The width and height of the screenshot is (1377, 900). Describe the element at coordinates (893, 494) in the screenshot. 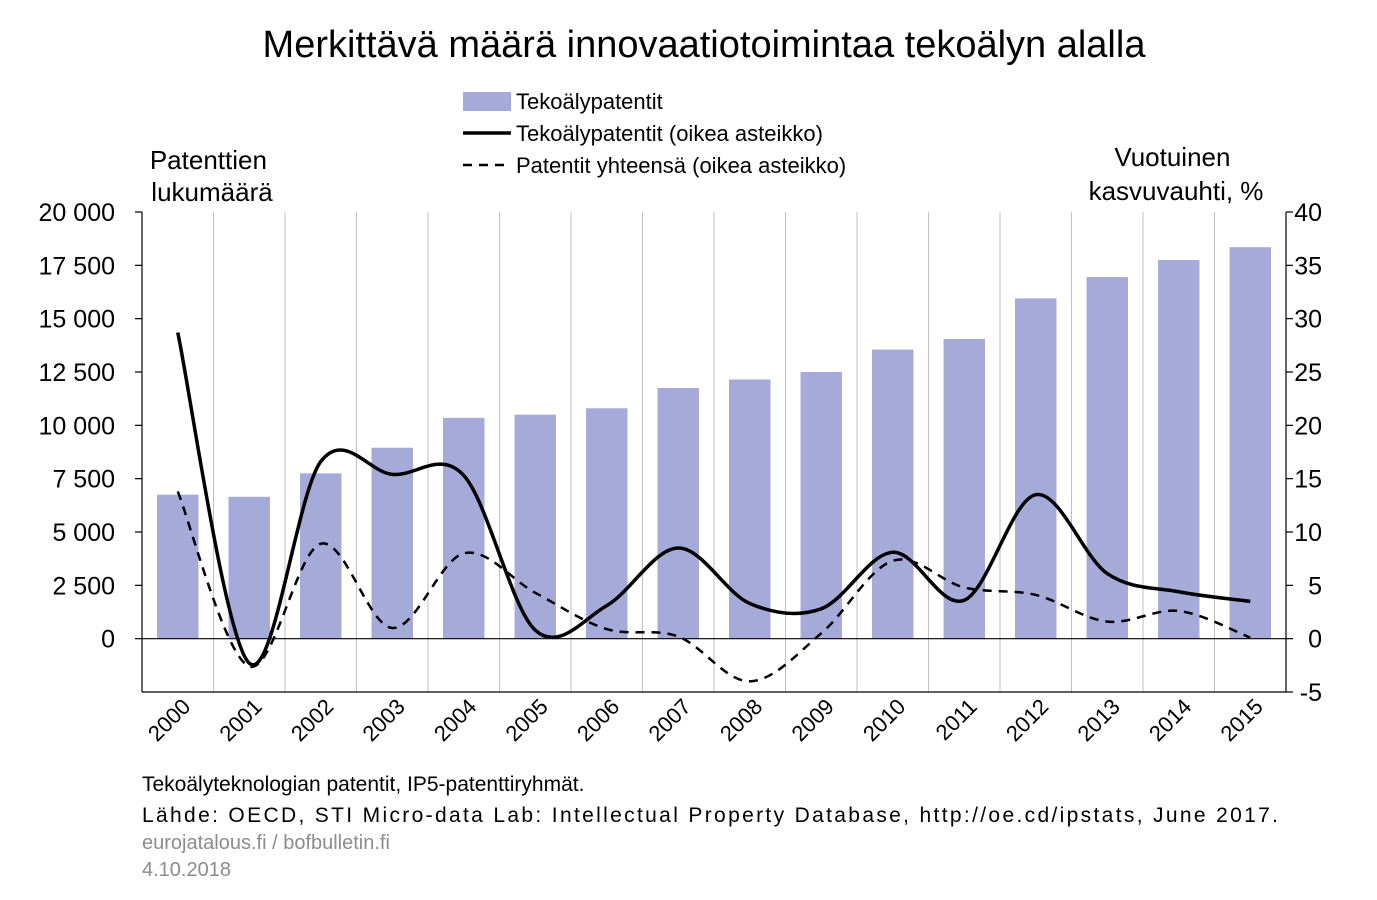

I see `bar-2010` at that location.